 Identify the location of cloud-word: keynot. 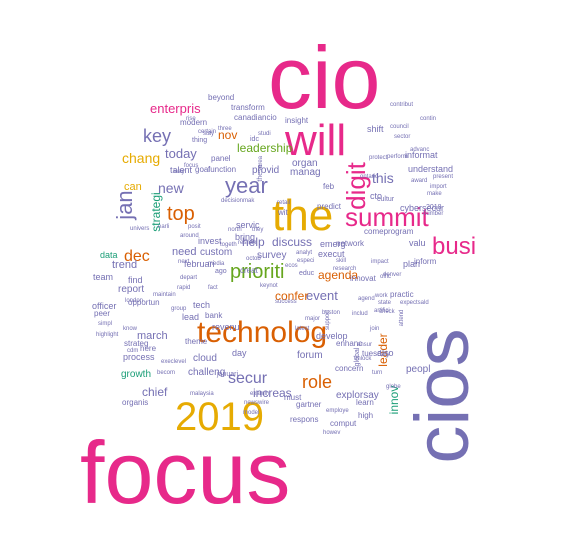
(269, 286).